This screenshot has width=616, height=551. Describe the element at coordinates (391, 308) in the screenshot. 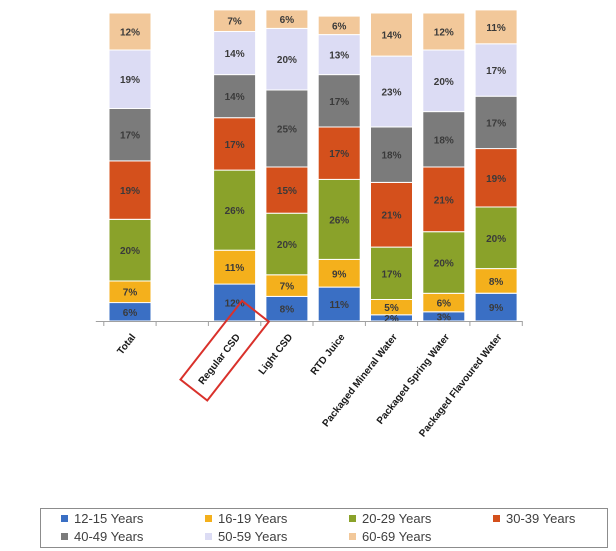

I see `value-label: 5%` at that location.